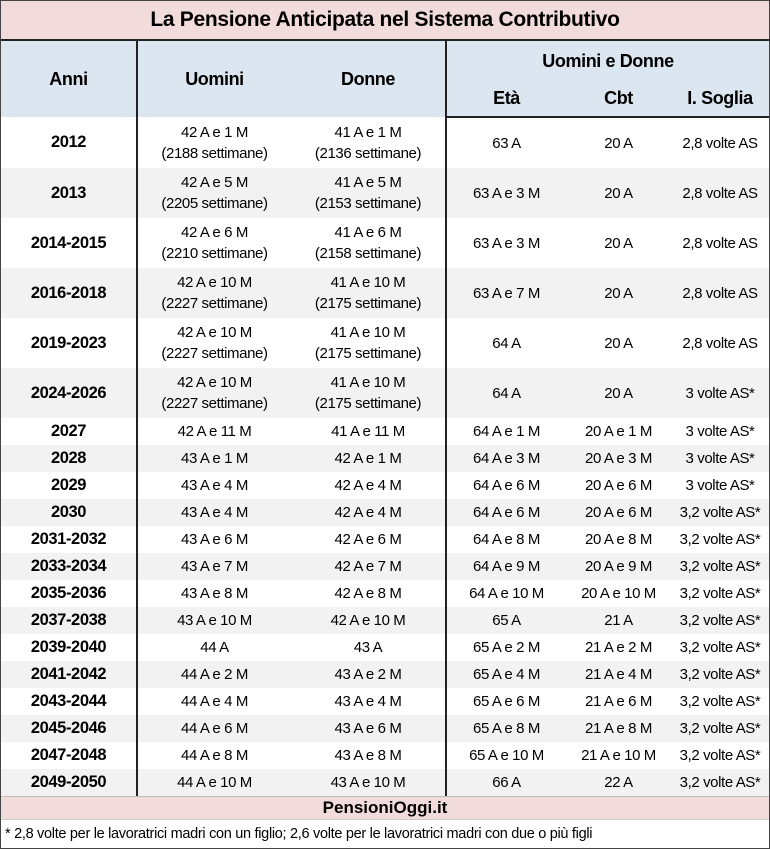  What do you see at coordinates (505, 393) in the screenshot?
I see `cell-eta: 64 A` at bounding box center [505, 393].